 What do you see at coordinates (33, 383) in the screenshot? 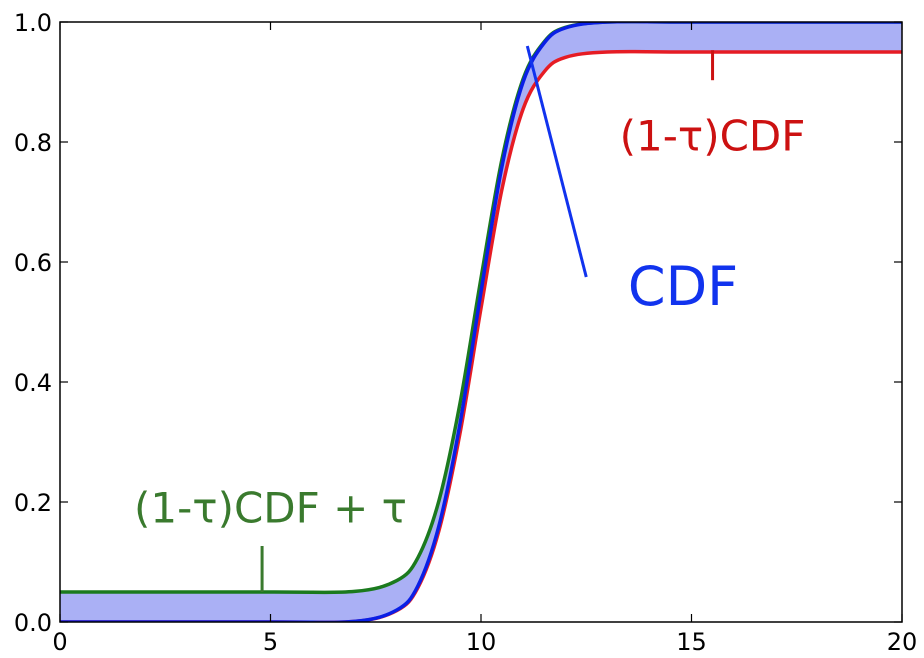
I see `y-tick-label: 0.4` at bounding box center [33, 383].